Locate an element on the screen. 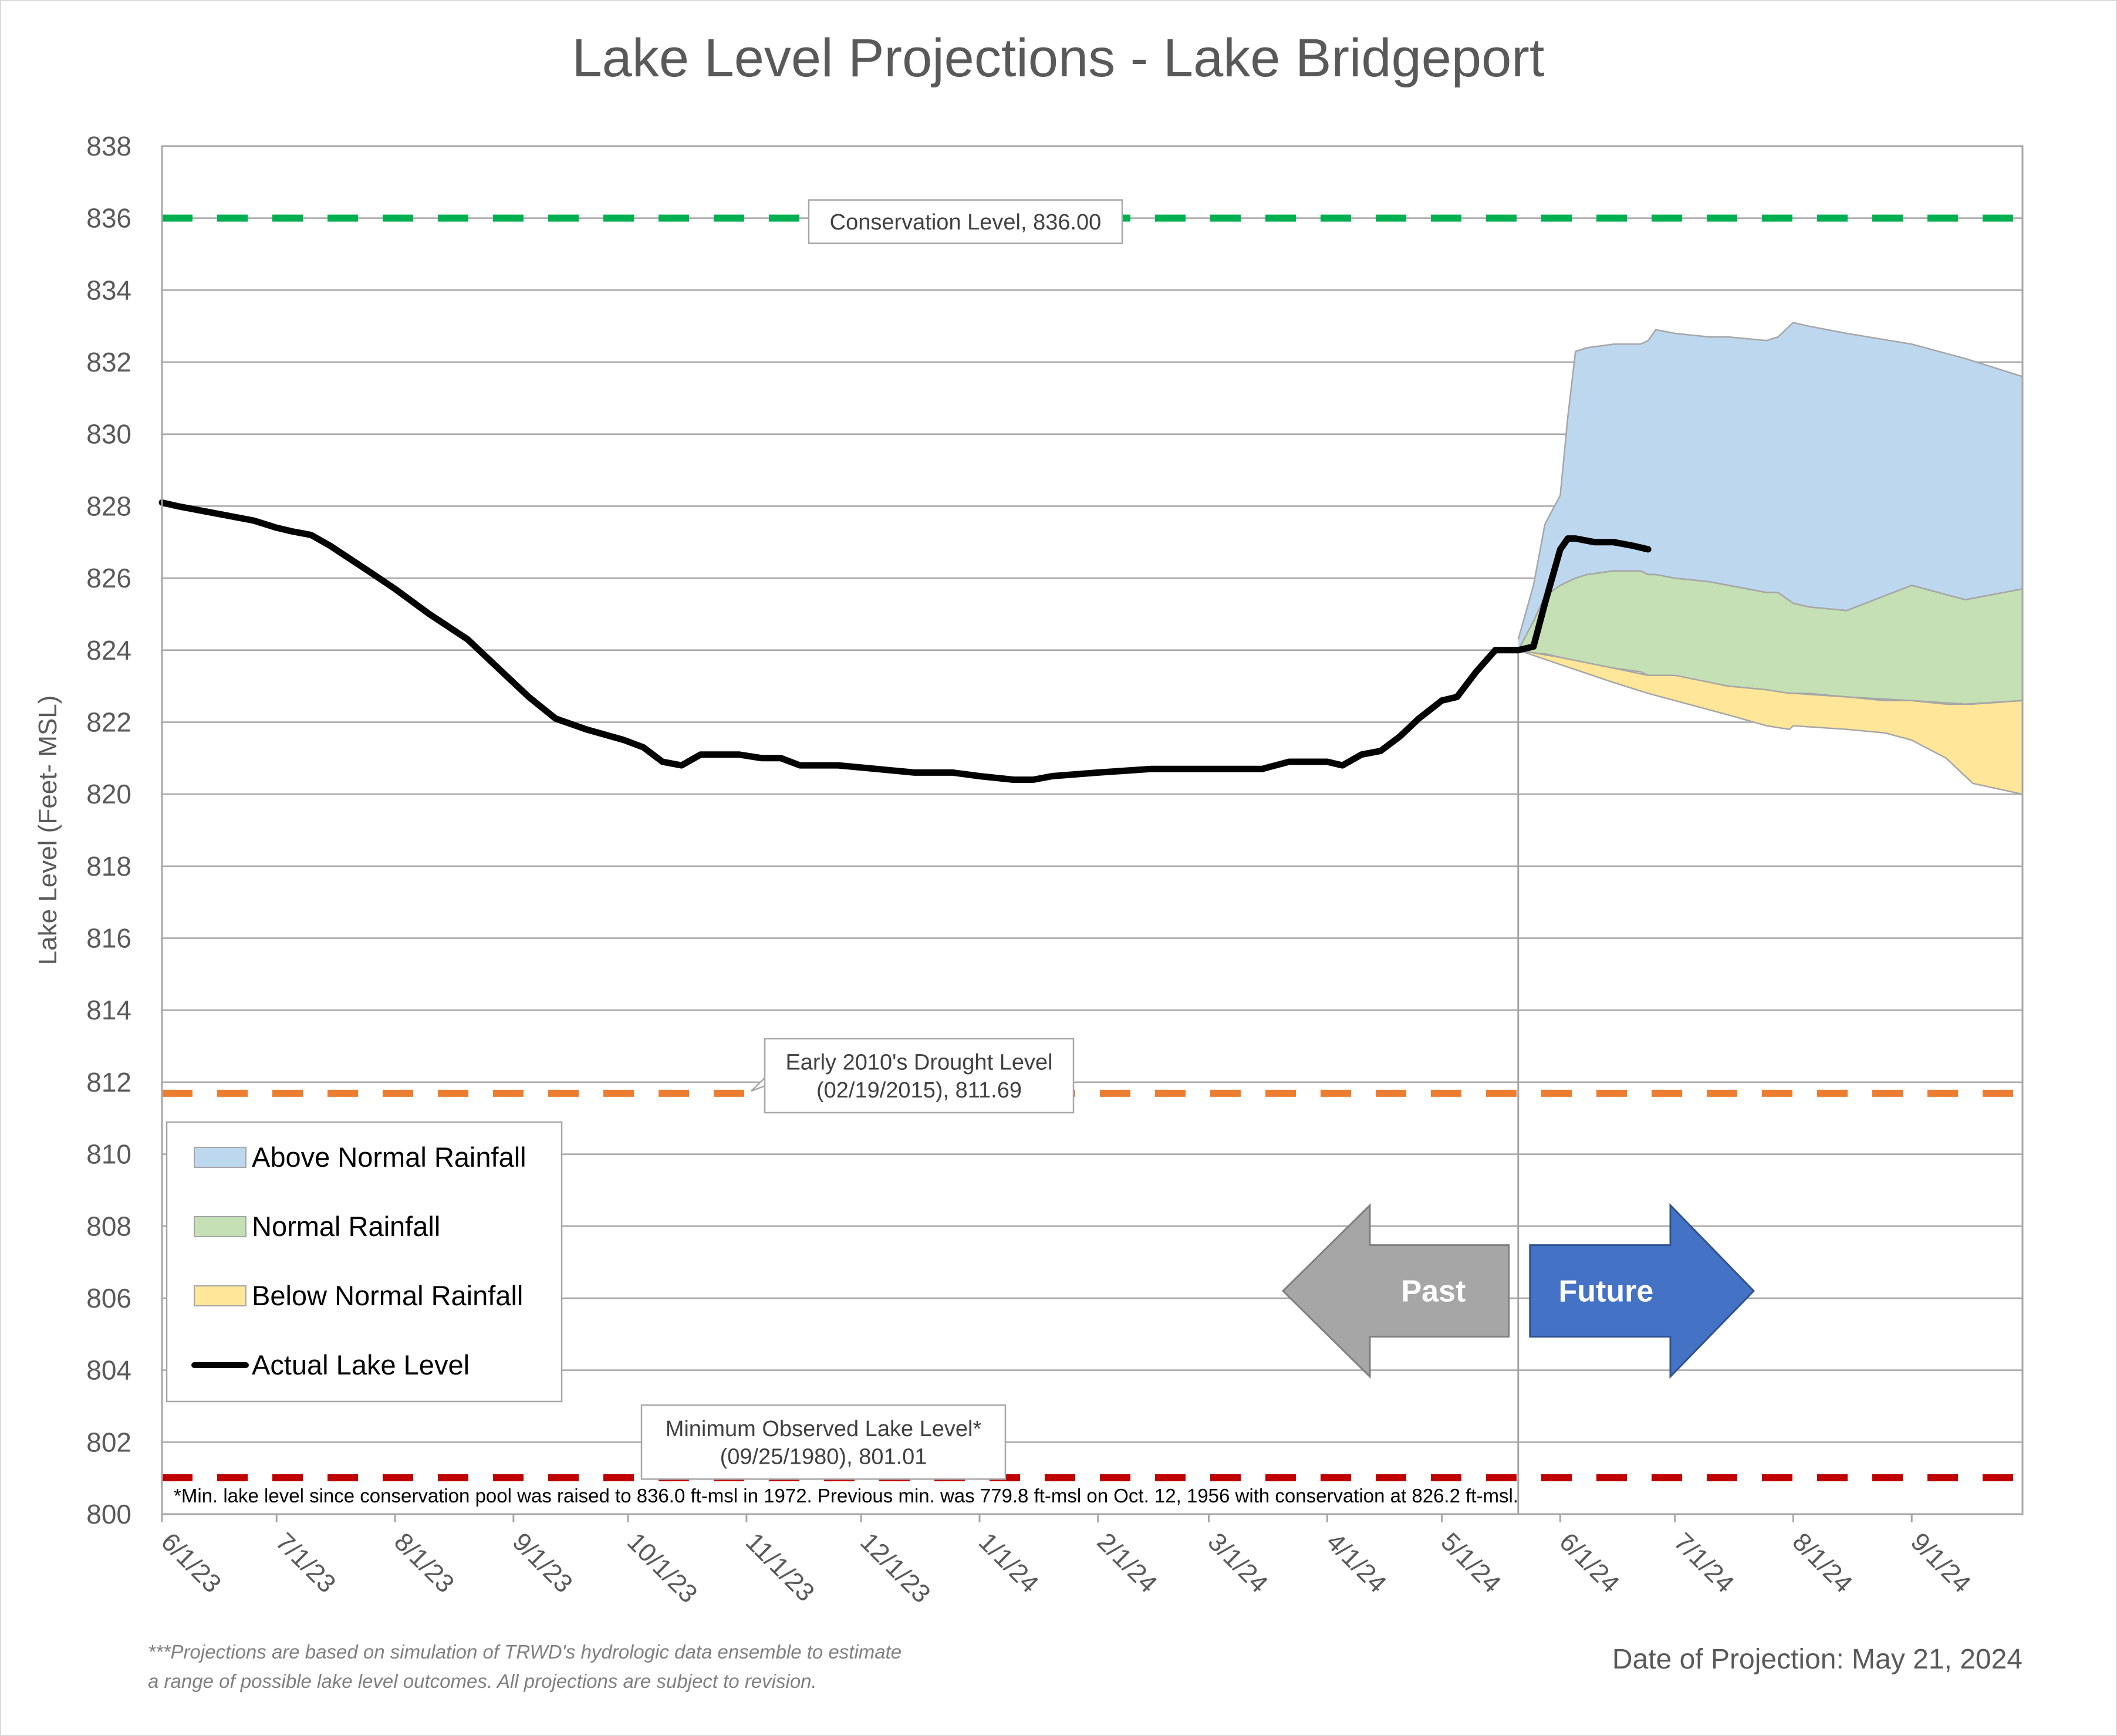 The width and height of the screenshot is (2117, 1736). y-tick-label: 832 is located at coordinates (108, 362).